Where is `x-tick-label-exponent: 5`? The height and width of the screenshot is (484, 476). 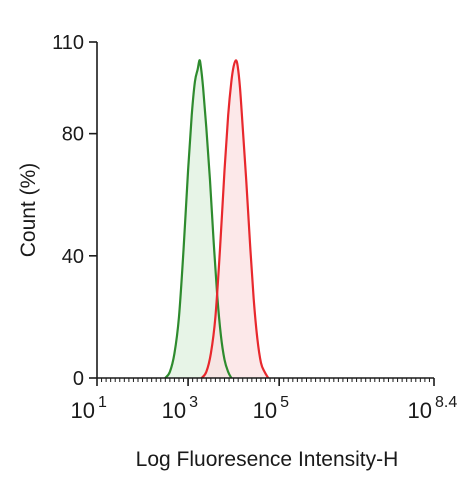 x-tick-label-exponent: 5 is located at coordinates (284, 402).